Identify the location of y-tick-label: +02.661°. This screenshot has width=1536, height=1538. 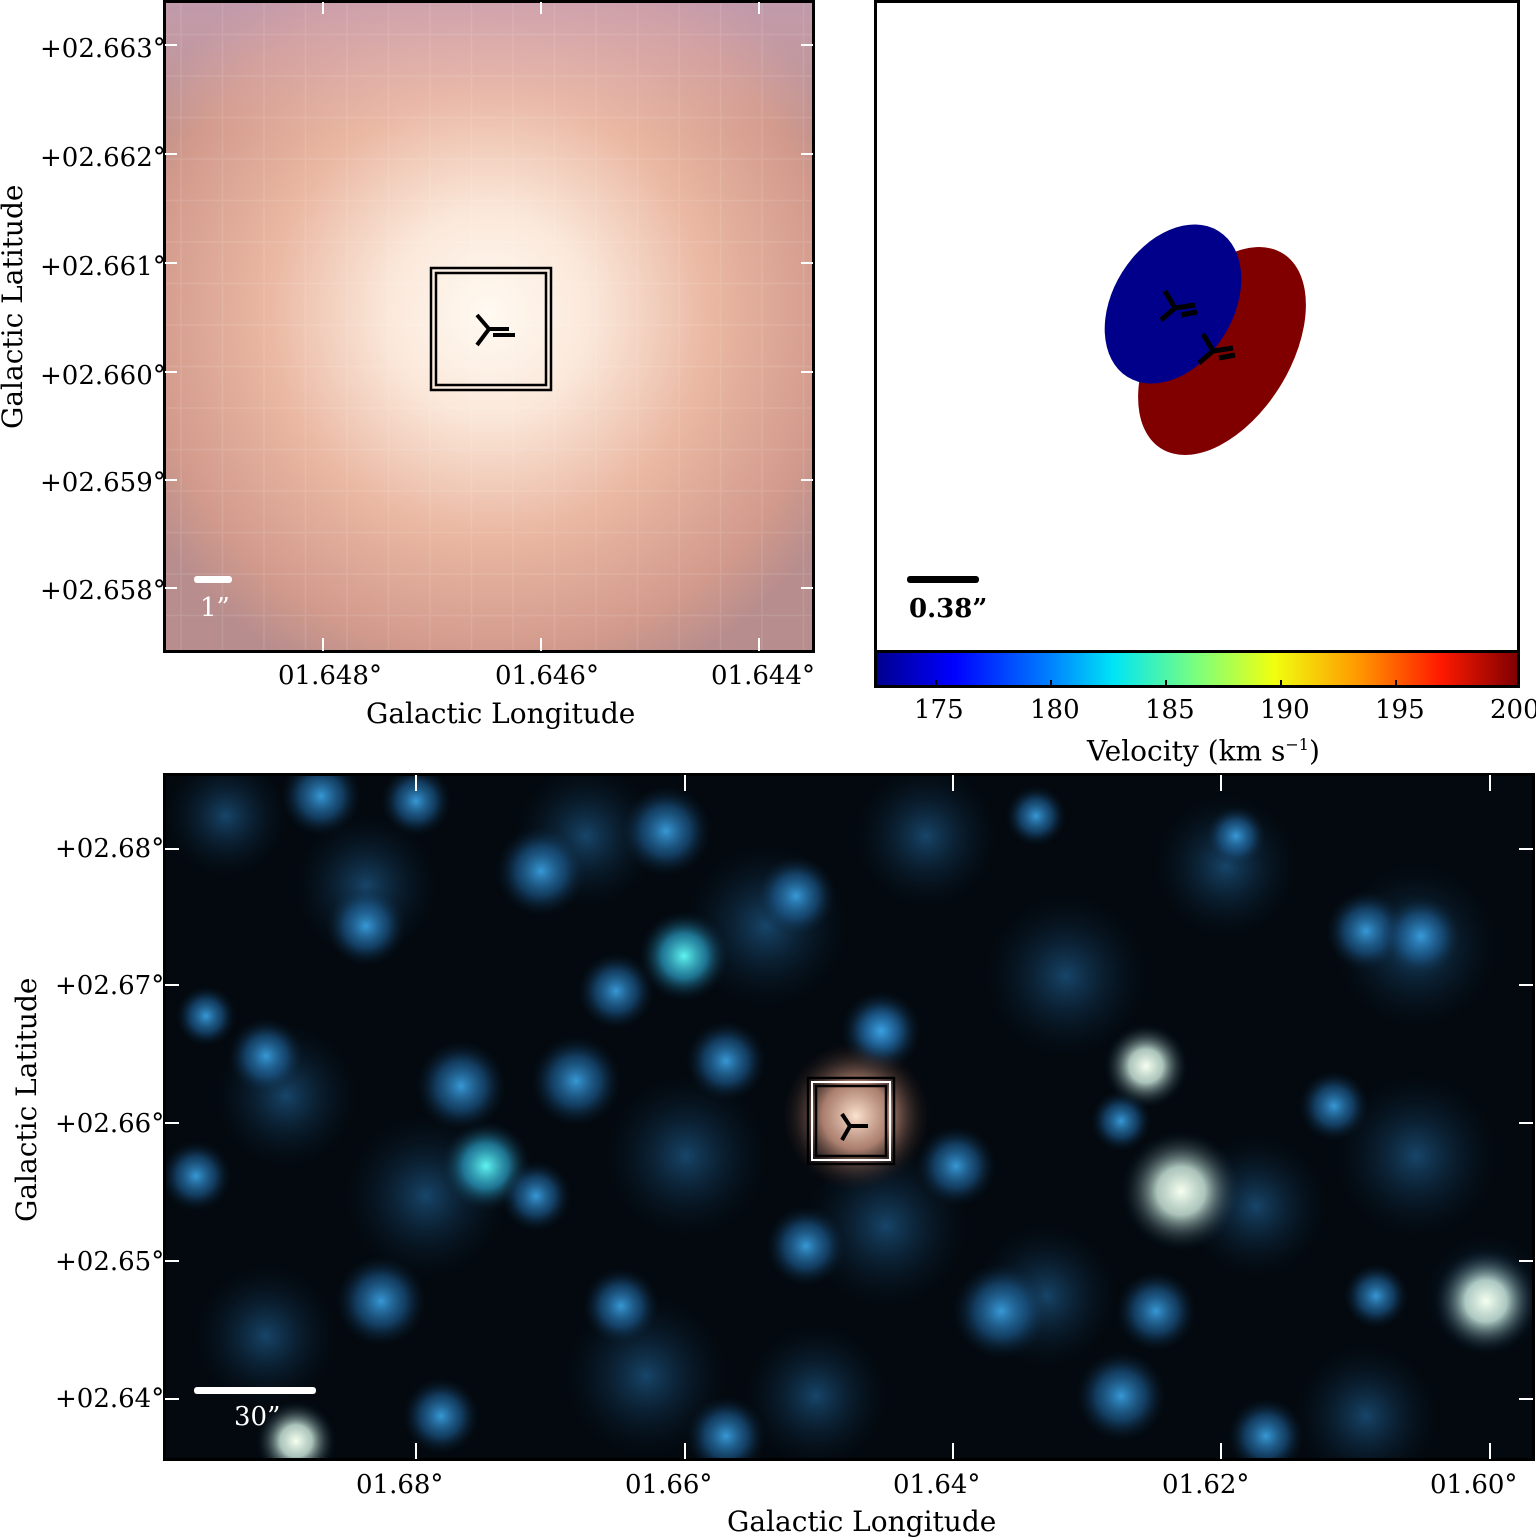
(103, 267).